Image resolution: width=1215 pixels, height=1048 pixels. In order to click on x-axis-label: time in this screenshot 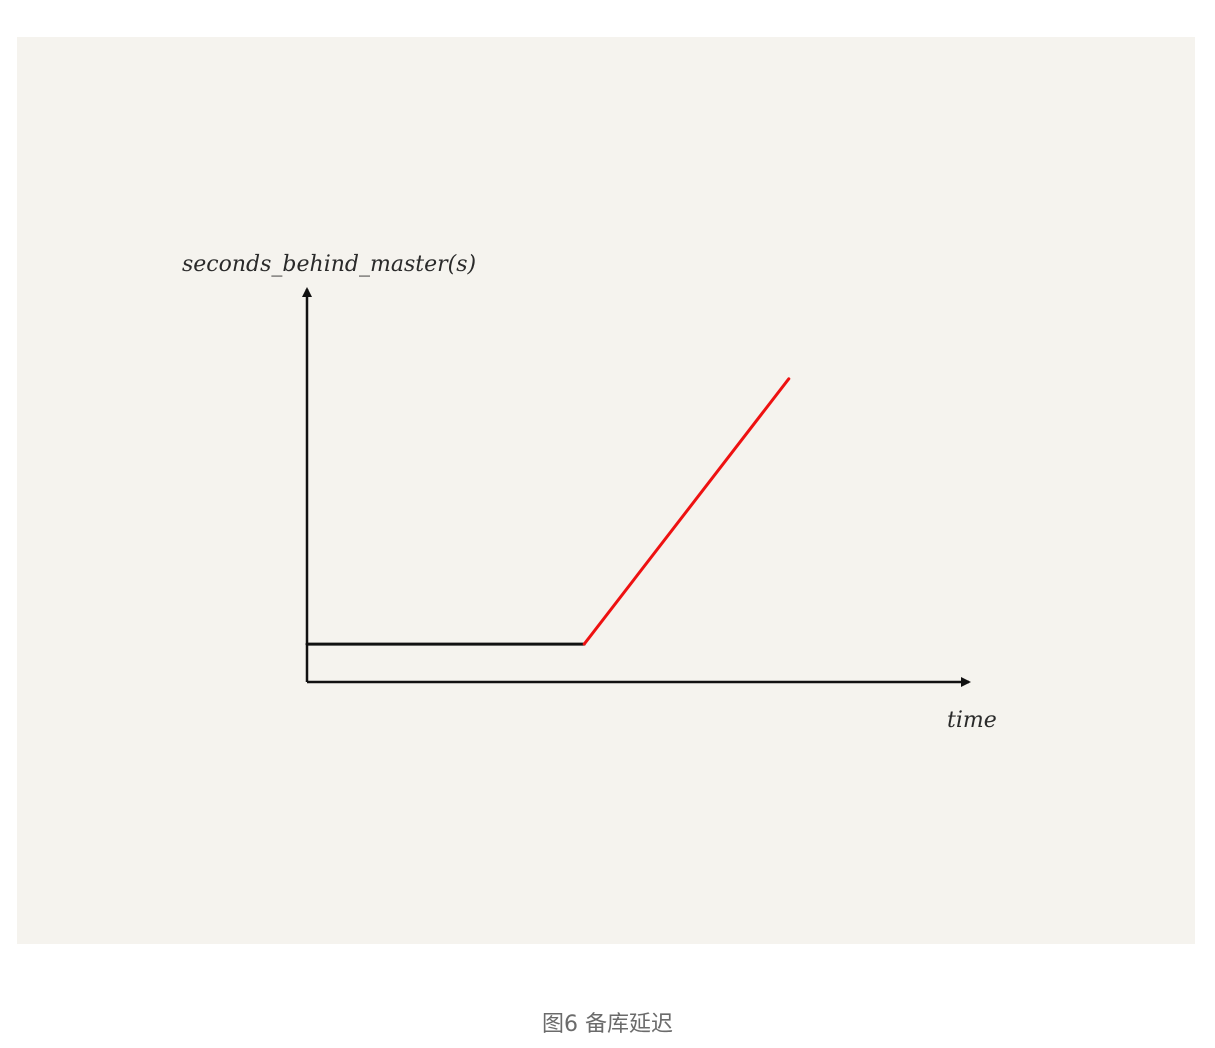, I will do `click(972, 720)`.